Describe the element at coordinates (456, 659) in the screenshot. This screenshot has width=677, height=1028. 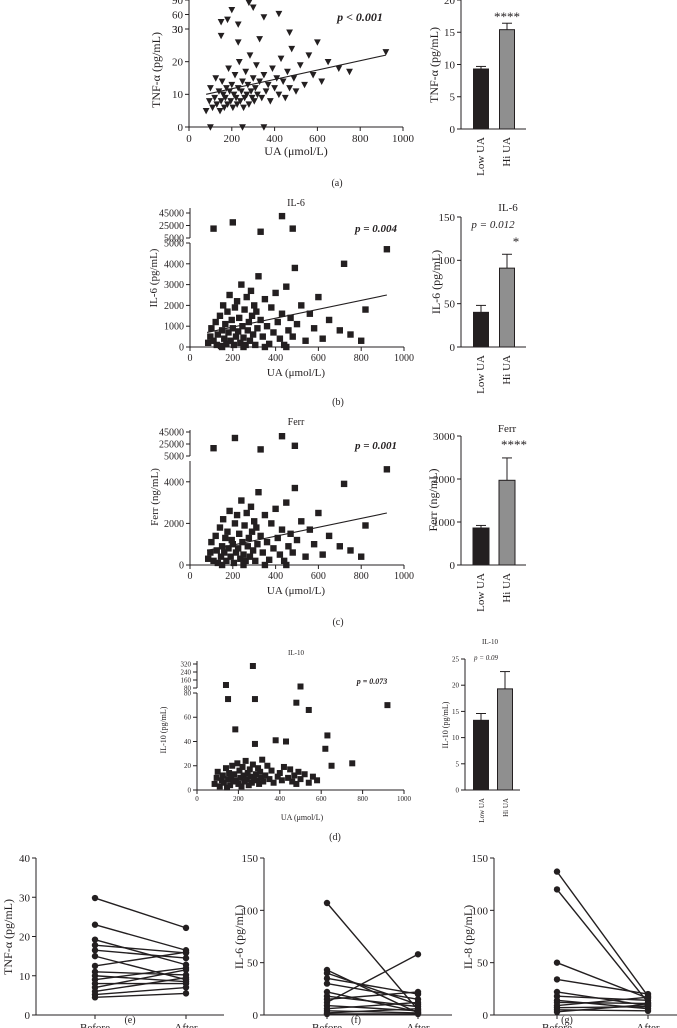
I see `d-bar-y-tick-label: 25` at that location.